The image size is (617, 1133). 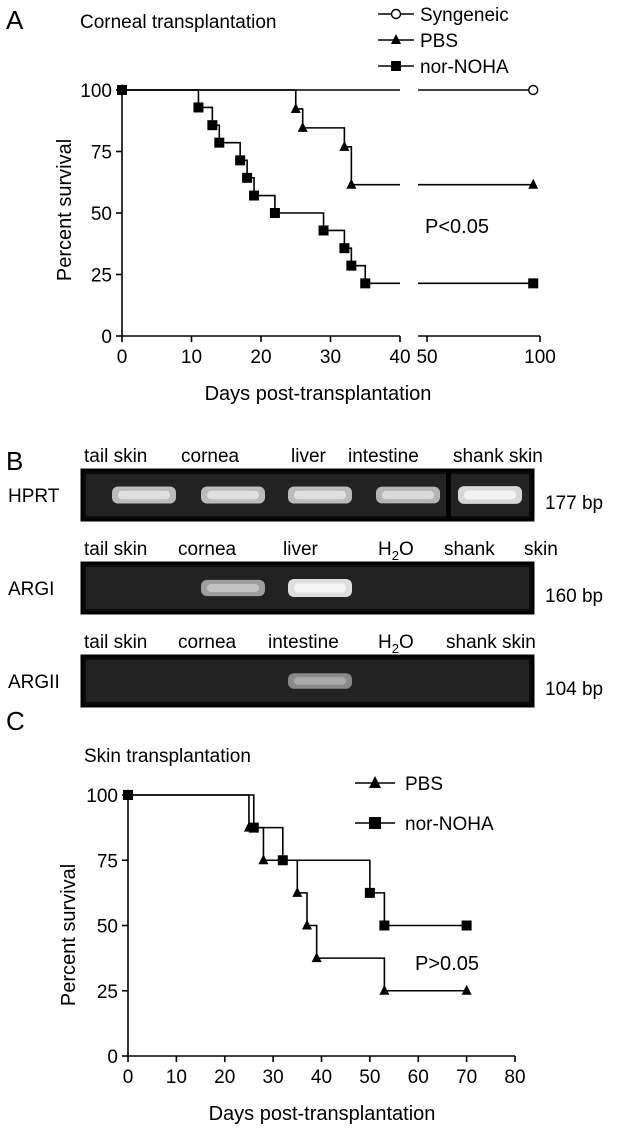 What do you see at coordinates (65, 210) in the screenshot?
I see `panel-a-ylabel: Percent survival` at bounding box center [65, 210].